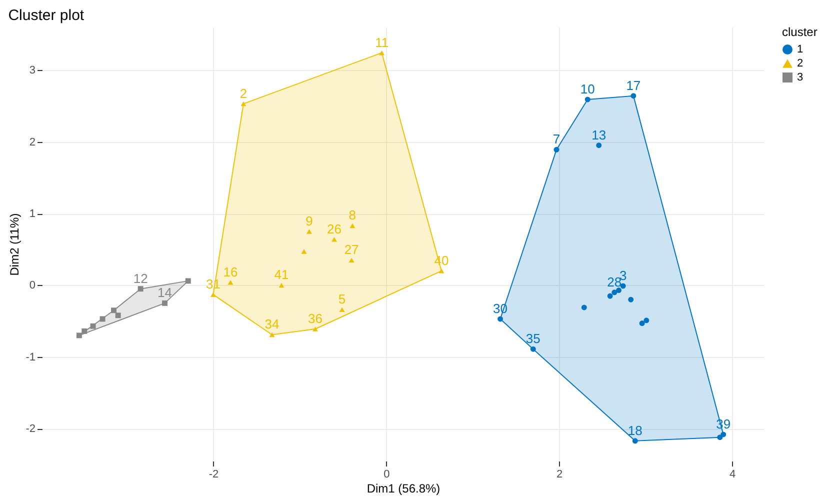 The height and width of the screenshot is (504, 826). I want to click on annotation: 27, so click(351, 250).